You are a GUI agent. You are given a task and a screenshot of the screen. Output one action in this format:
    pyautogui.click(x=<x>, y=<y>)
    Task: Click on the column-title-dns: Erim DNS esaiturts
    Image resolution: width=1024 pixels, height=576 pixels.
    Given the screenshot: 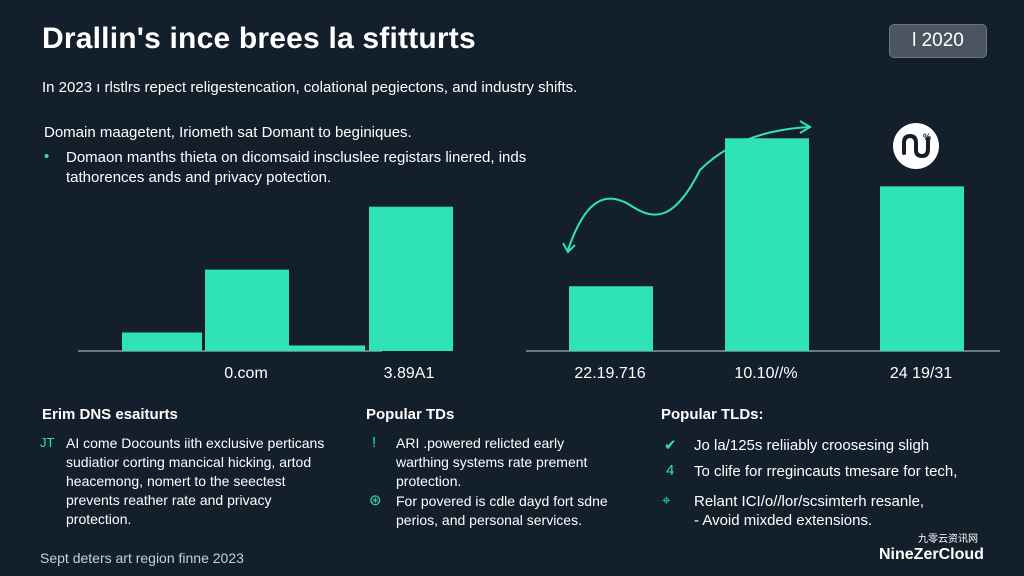 What is the action you would take?
    pyautogui.click(x=110, y=414)
    